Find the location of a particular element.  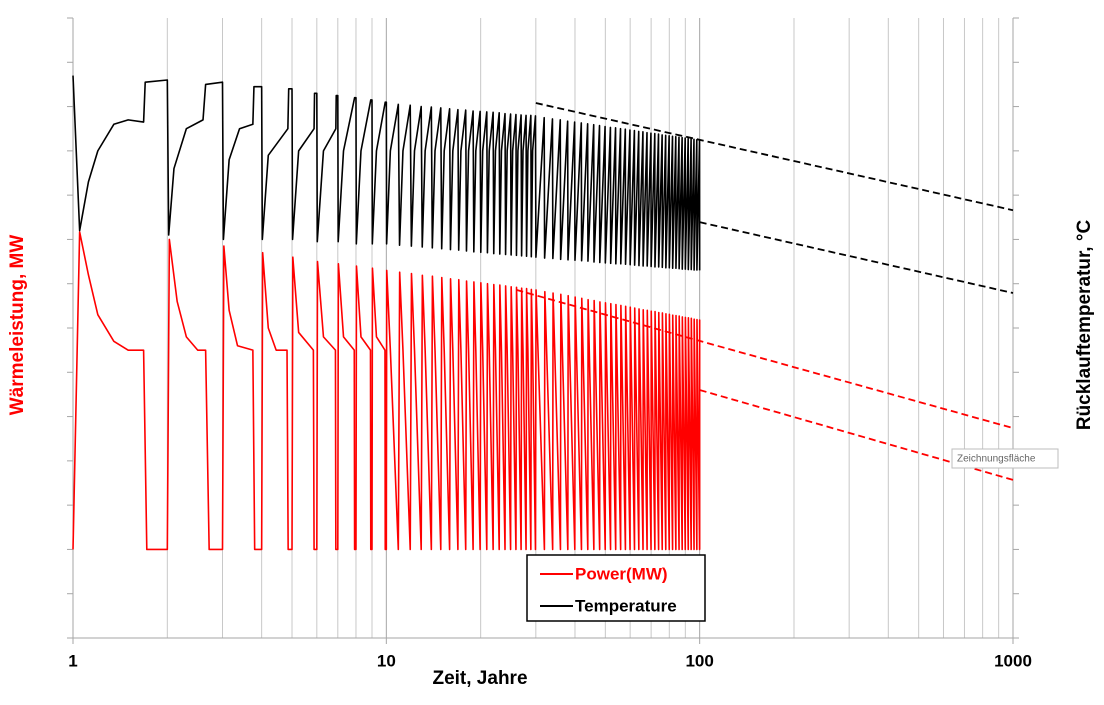

tooltip-box is located at coordinates (1005, 458).